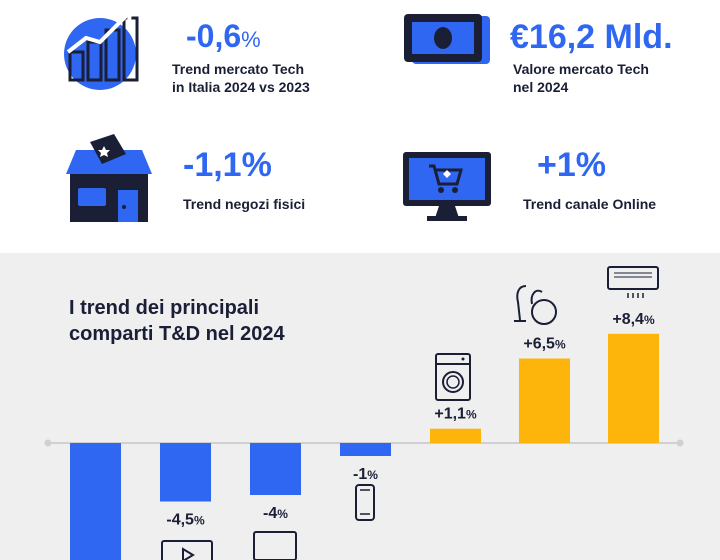 The height and width of the screenshot is (560, 720). What do you see at coordinates (365, 502) in the screenshot?
I see `smartphone-icon` at bounding box center [365, 502].